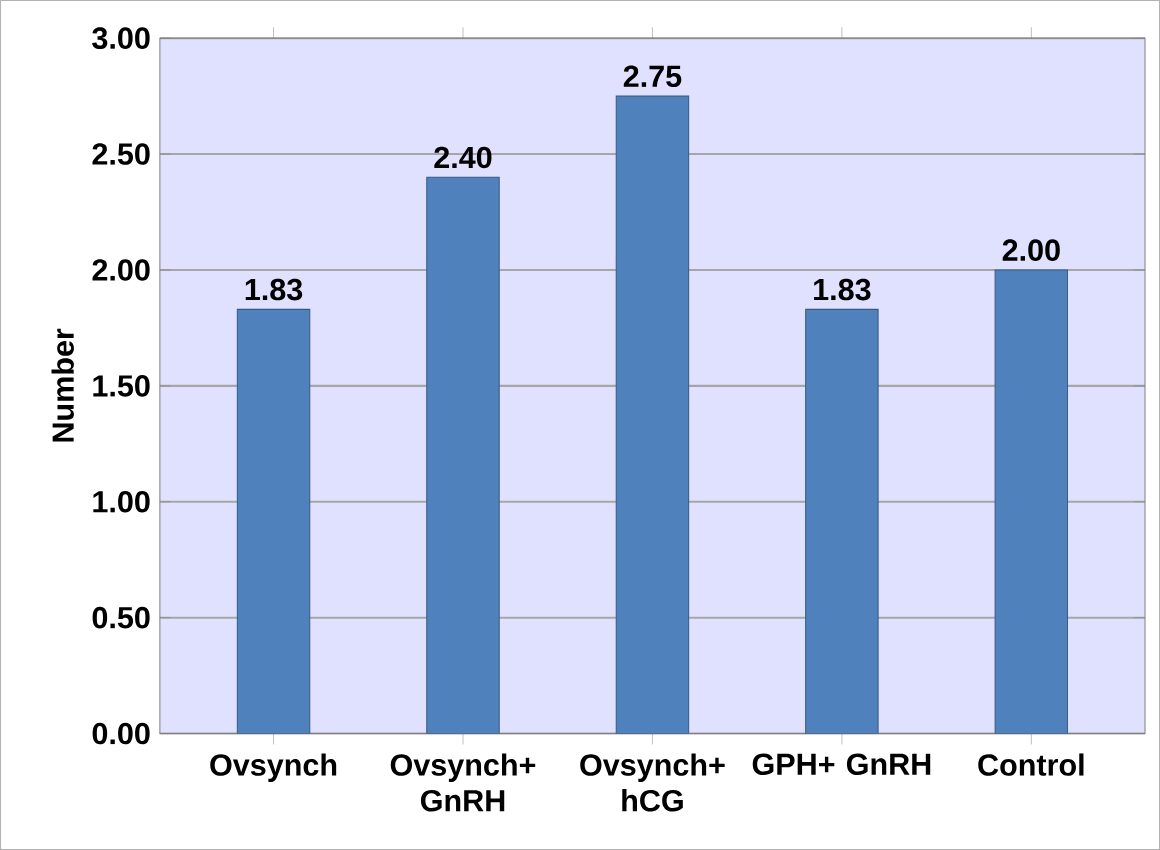  What do you see at coordinates (121, 38) in the screenshot?
I see `y-tick-label: 3.00` at bounding box center [121, 38].